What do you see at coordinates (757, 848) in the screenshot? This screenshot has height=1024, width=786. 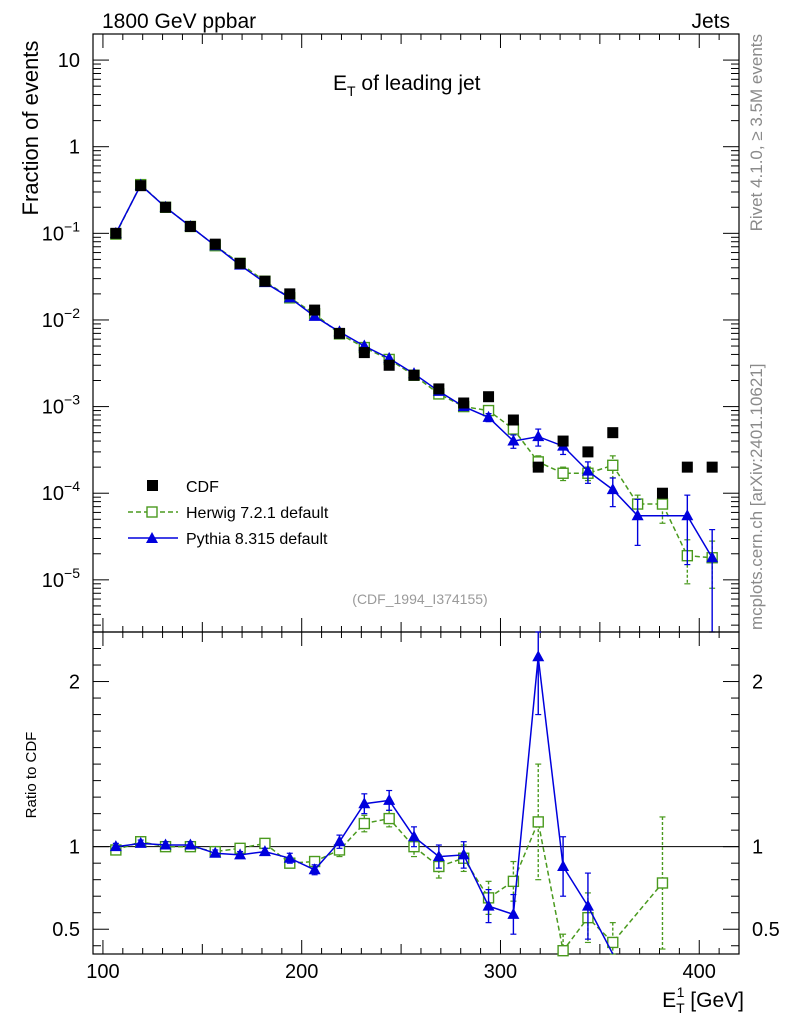 I see `ratio-y-tick-label-right: 1` at bounding box center [757, 848].